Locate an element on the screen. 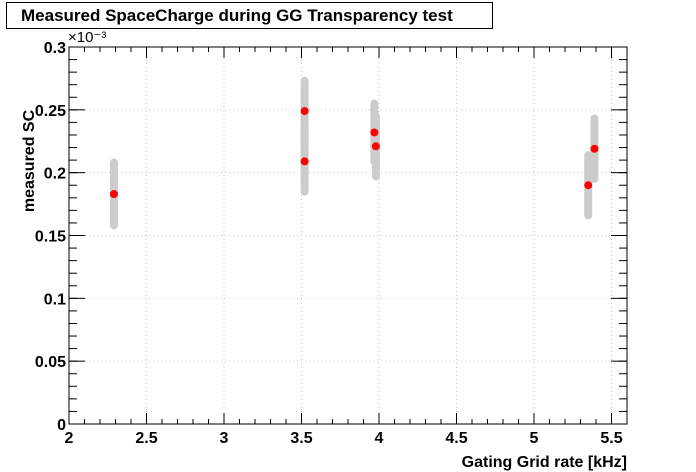 The image size is (696, 472). x-tick-label: 4 is located at coordinates (379, 438).